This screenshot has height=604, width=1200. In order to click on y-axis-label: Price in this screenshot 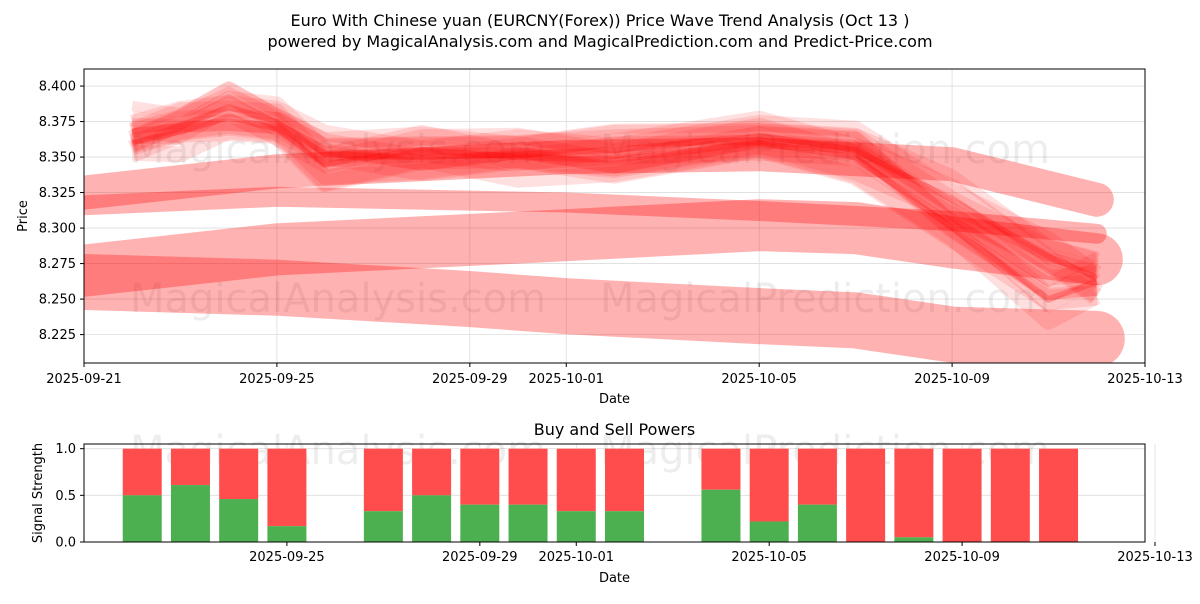, I will do `click(23, 216)`.